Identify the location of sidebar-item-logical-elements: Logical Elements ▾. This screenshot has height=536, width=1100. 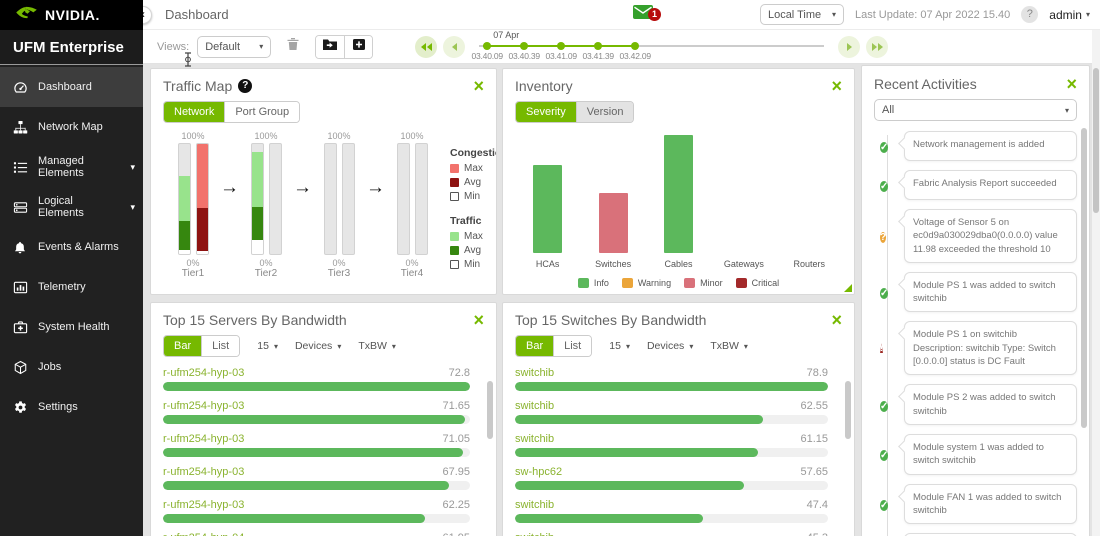
(71, 207).